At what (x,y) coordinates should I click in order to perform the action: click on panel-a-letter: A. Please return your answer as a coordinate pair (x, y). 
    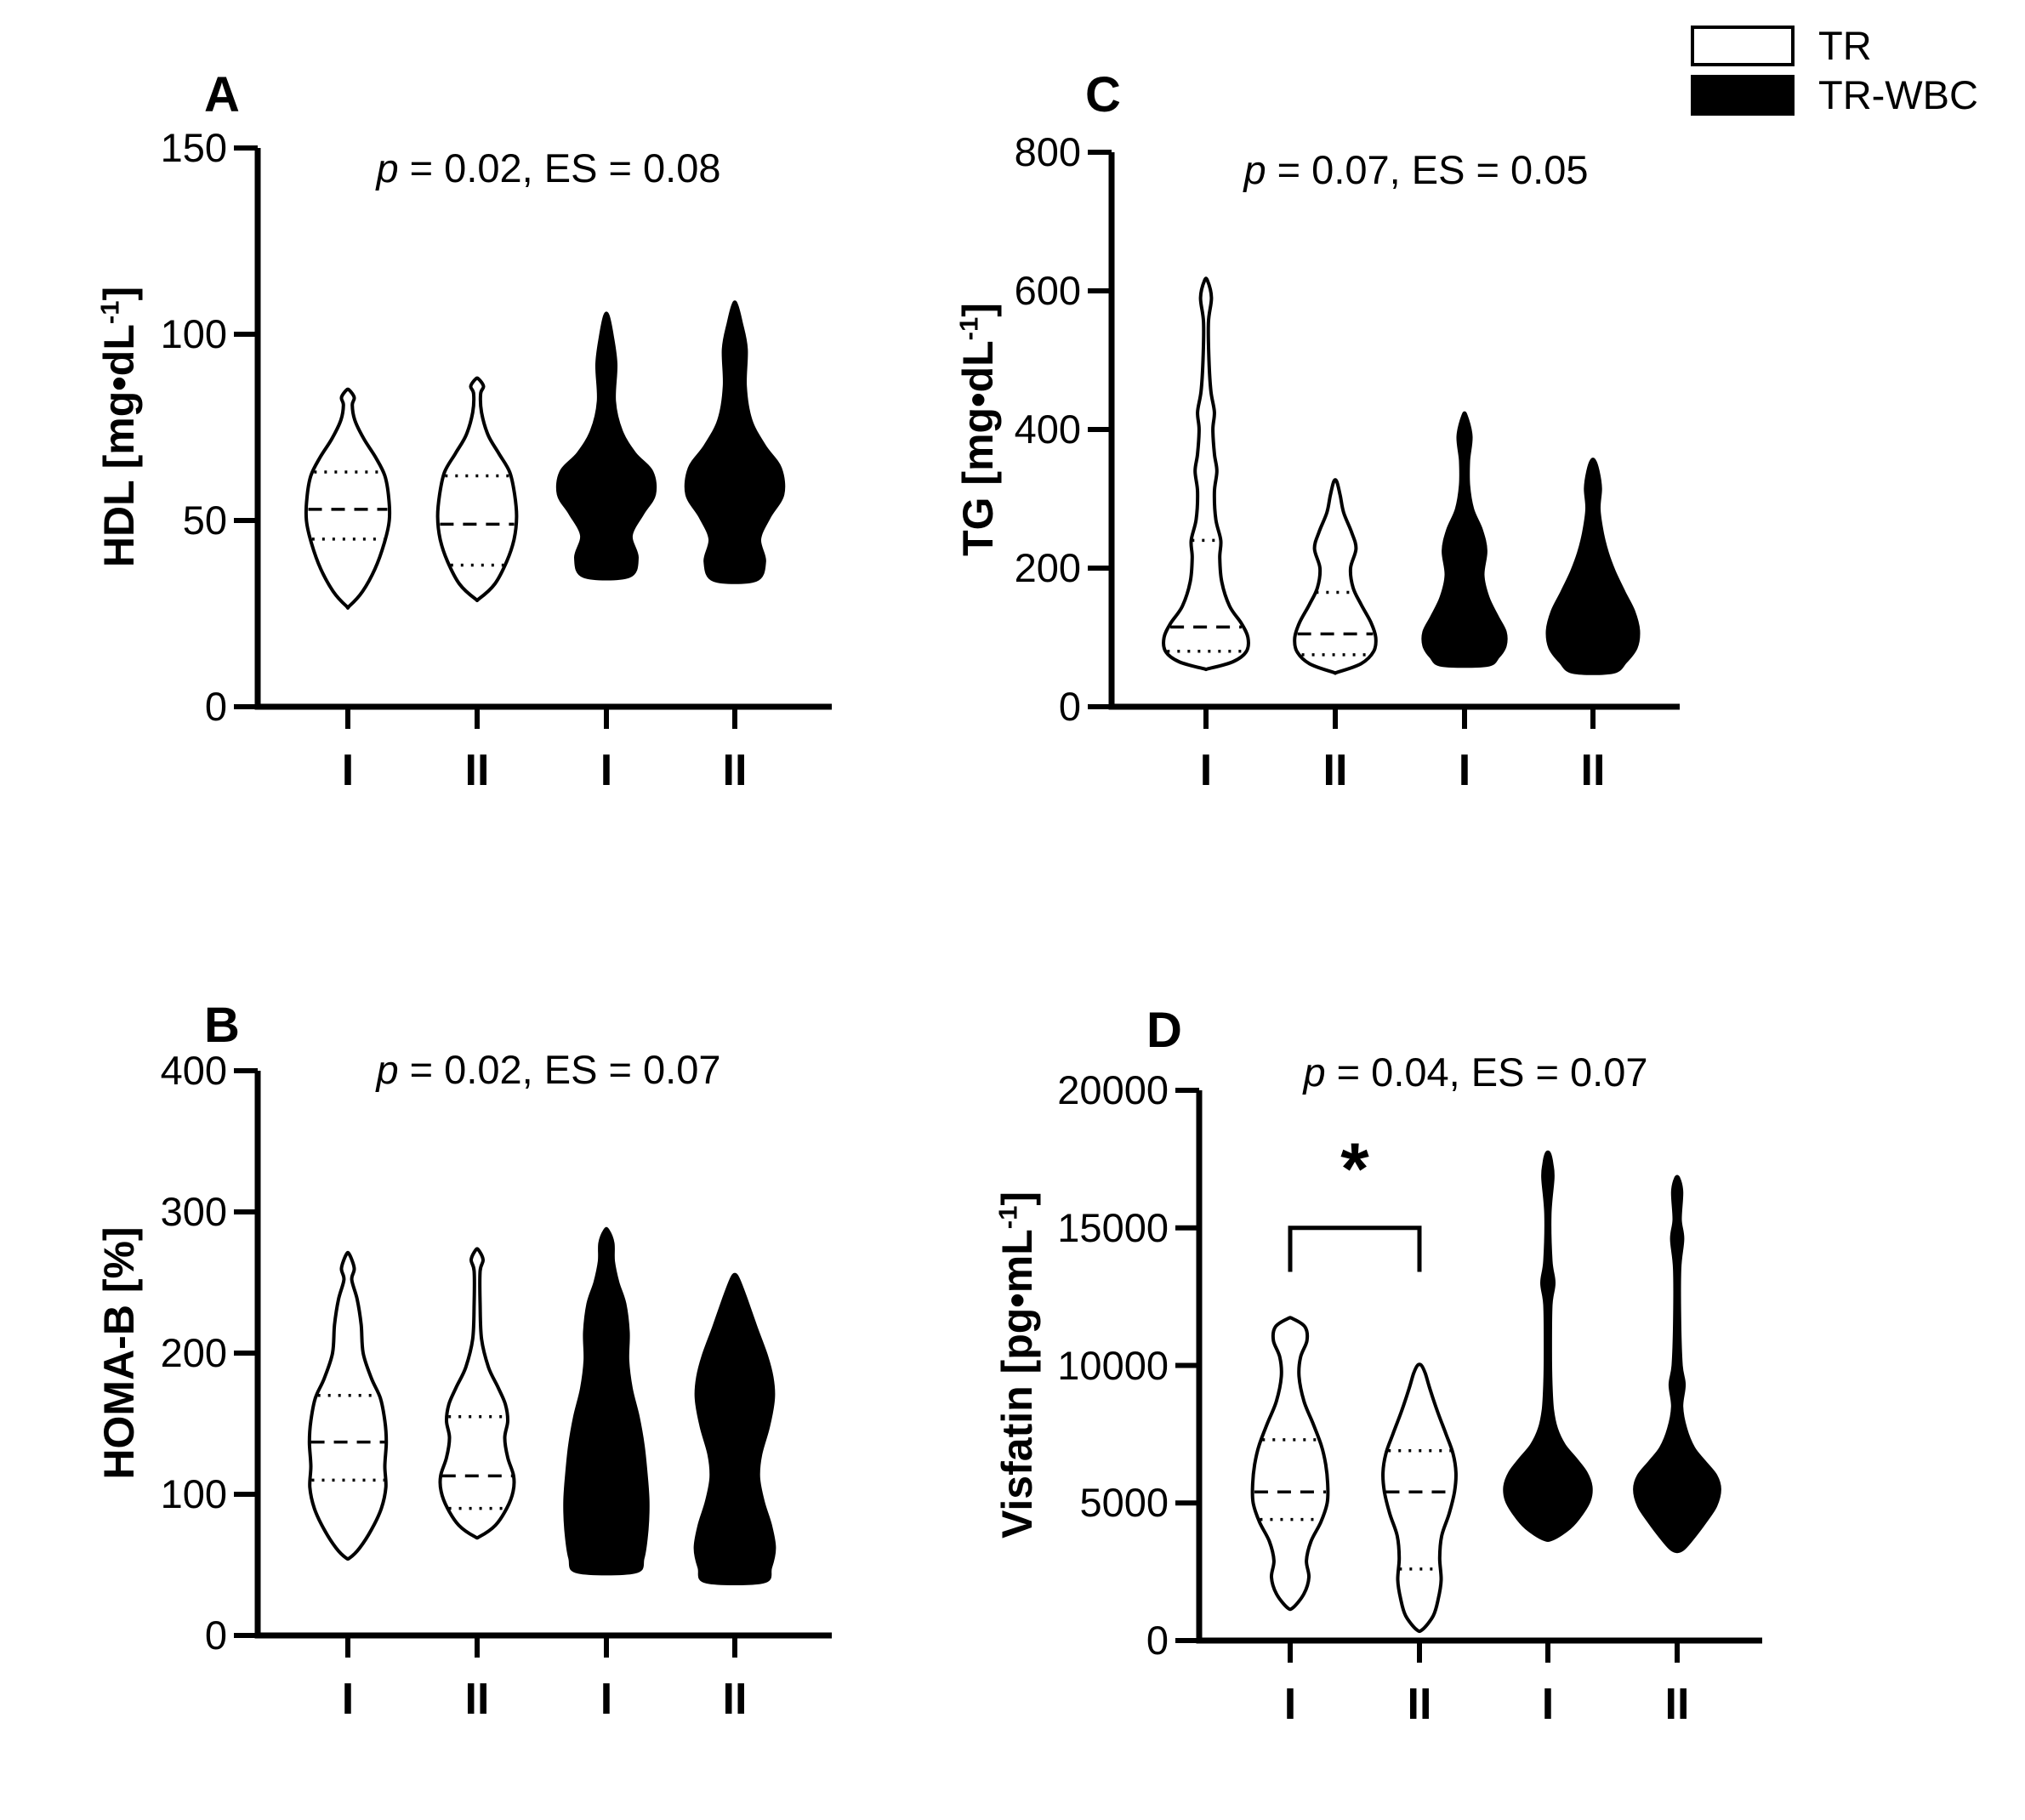
    Looking at the image, I should click on (222, 94).